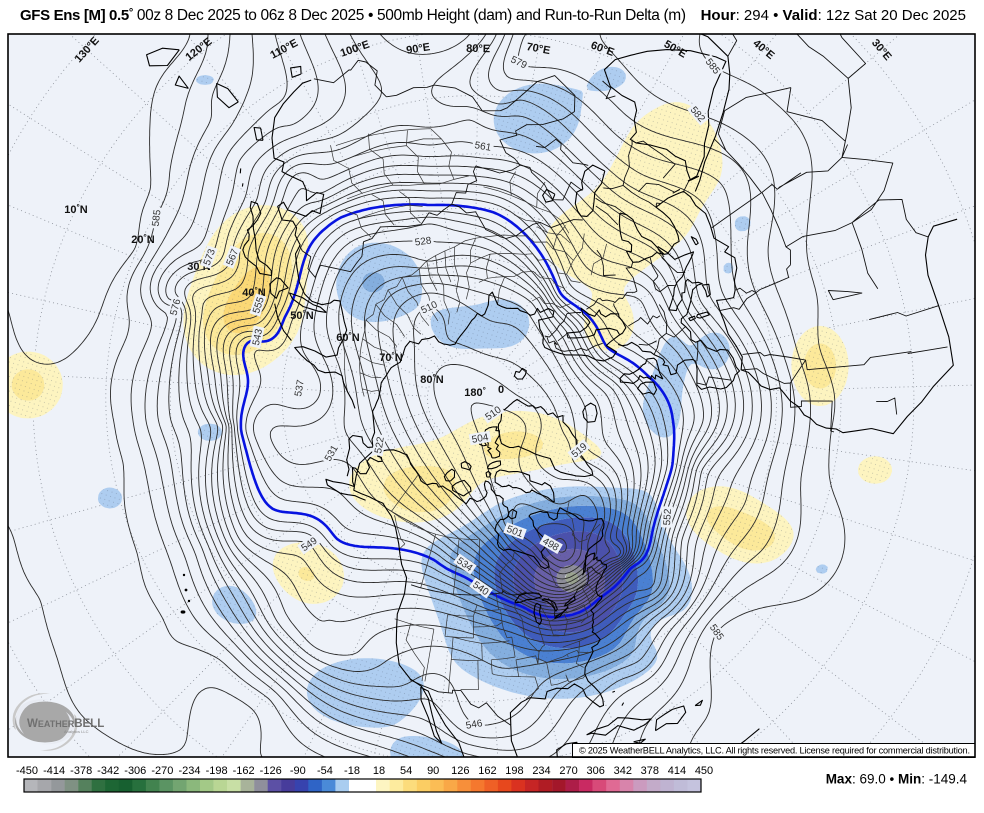  What do you see at coordinates (76, 731) in the screenshot?
I see `svg-text: Analytics LLC` at bounding box center [76, 731].